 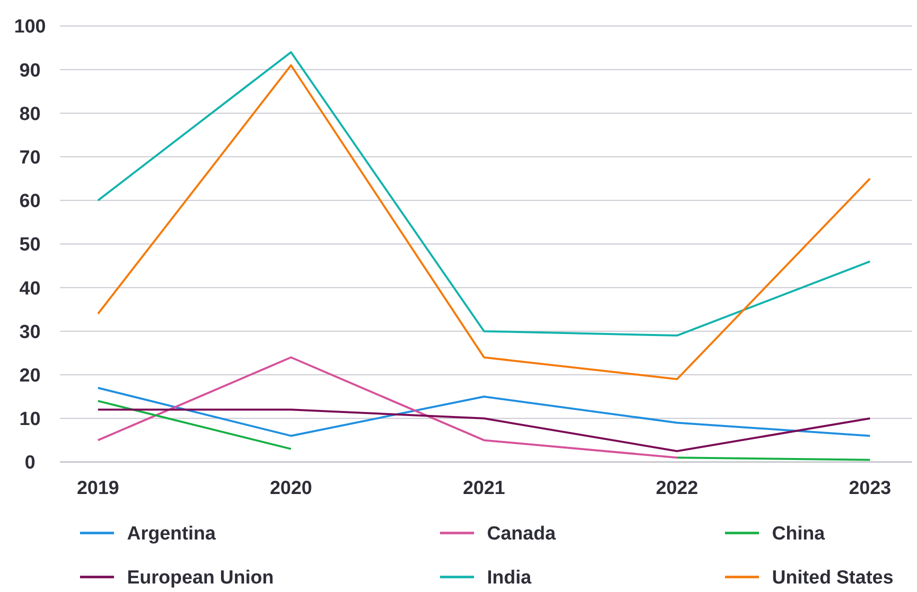 What do you see at coordinates (870, 488) in the screenshot?
I see `x-tick-label: 2023` at bounding box center [870, 488].